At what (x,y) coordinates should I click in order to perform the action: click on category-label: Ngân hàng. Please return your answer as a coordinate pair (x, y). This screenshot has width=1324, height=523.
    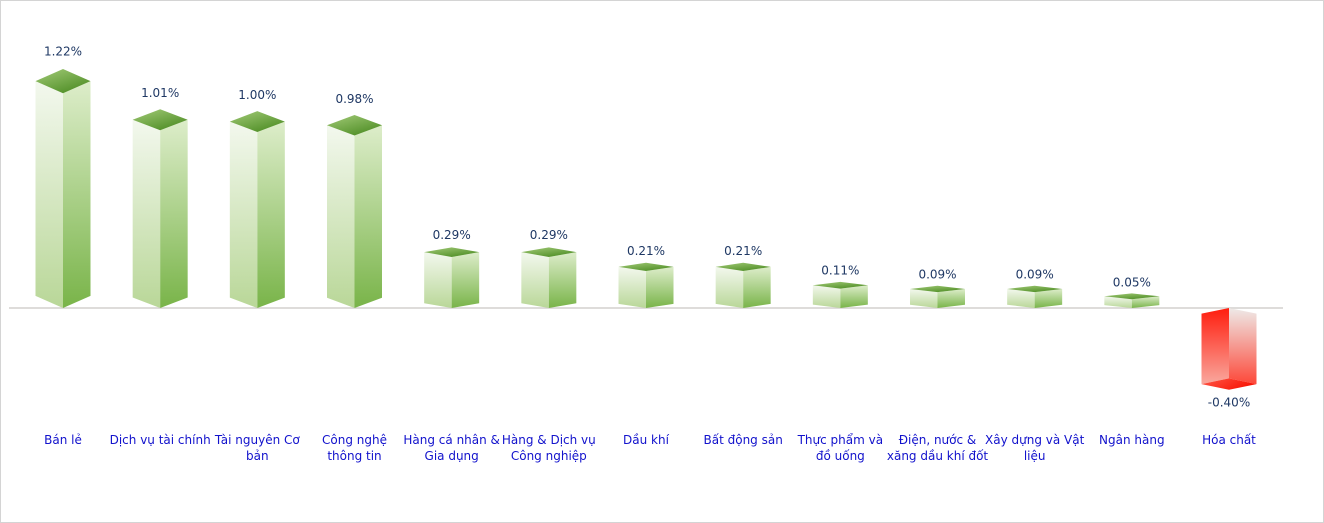
    Looking at the image, I should click on (1132, 440).